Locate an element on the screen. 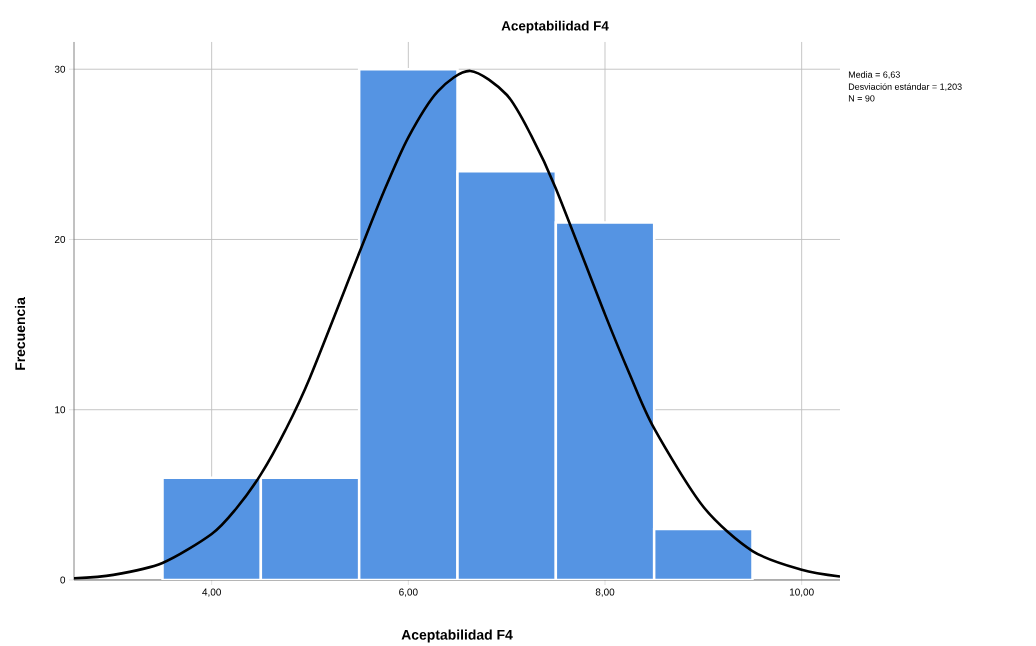  chart-title: Aceptabilidad F4 is located at coordinates (555, 27).